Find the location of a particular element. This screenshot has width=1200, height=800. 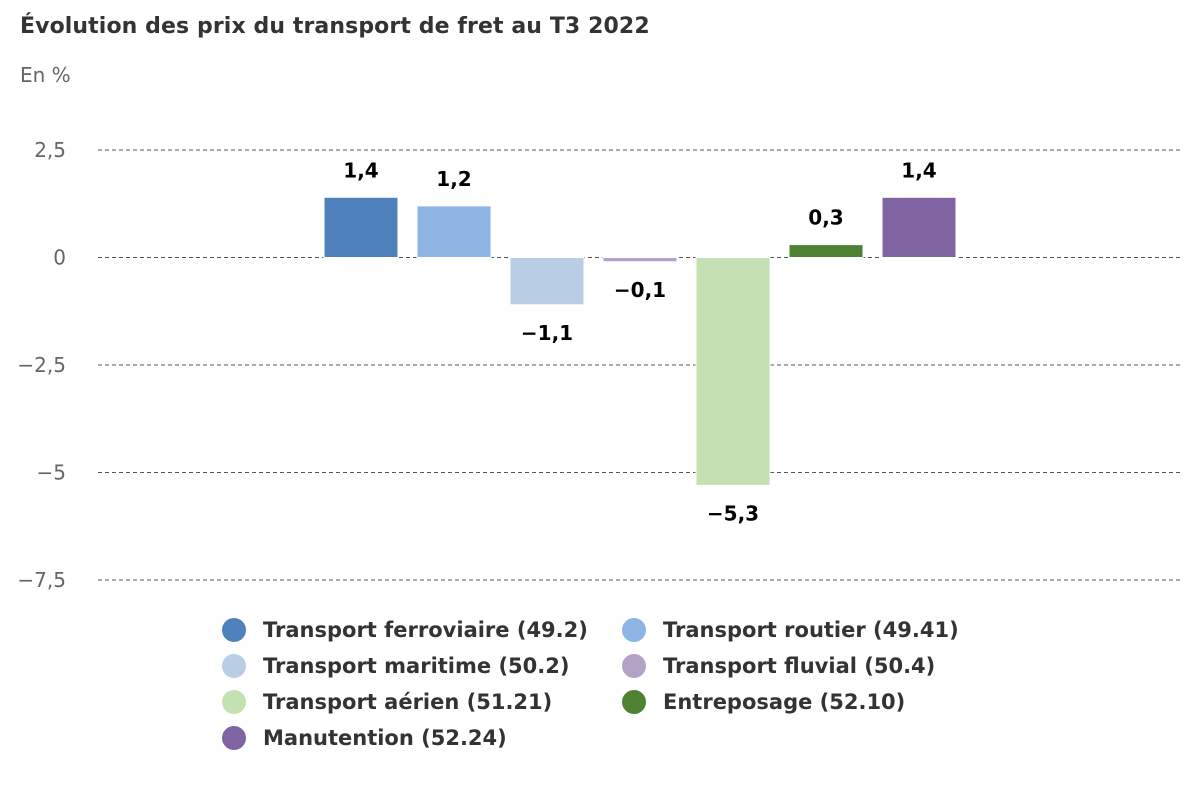

legend-label: Entreposage (52.10) is located at coordinates (784, 702).